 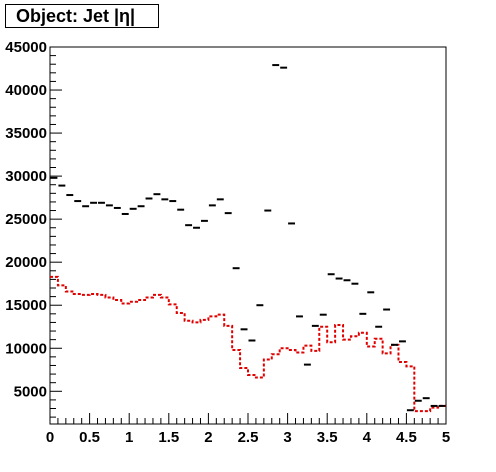 What do you see at coordinates (26, 133) in the screenshot?
I see `y-tick-label: 35000` at bounding box center [26, 133].